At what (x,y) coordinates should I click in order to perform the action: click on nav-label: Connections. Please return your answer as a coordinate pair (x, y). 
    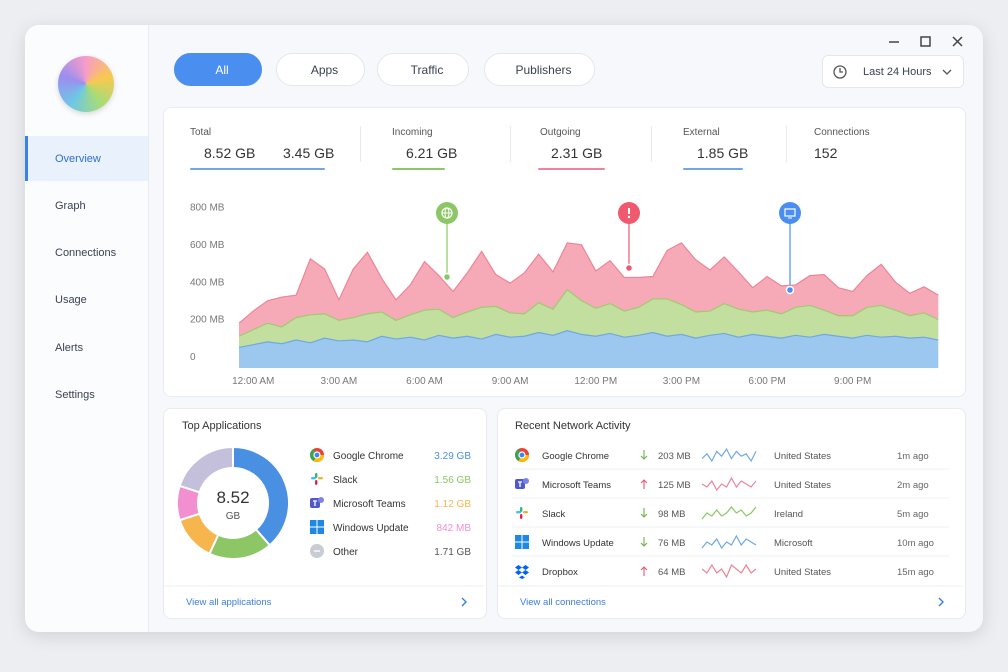
    Looking at the image, I should click on (86, 253).